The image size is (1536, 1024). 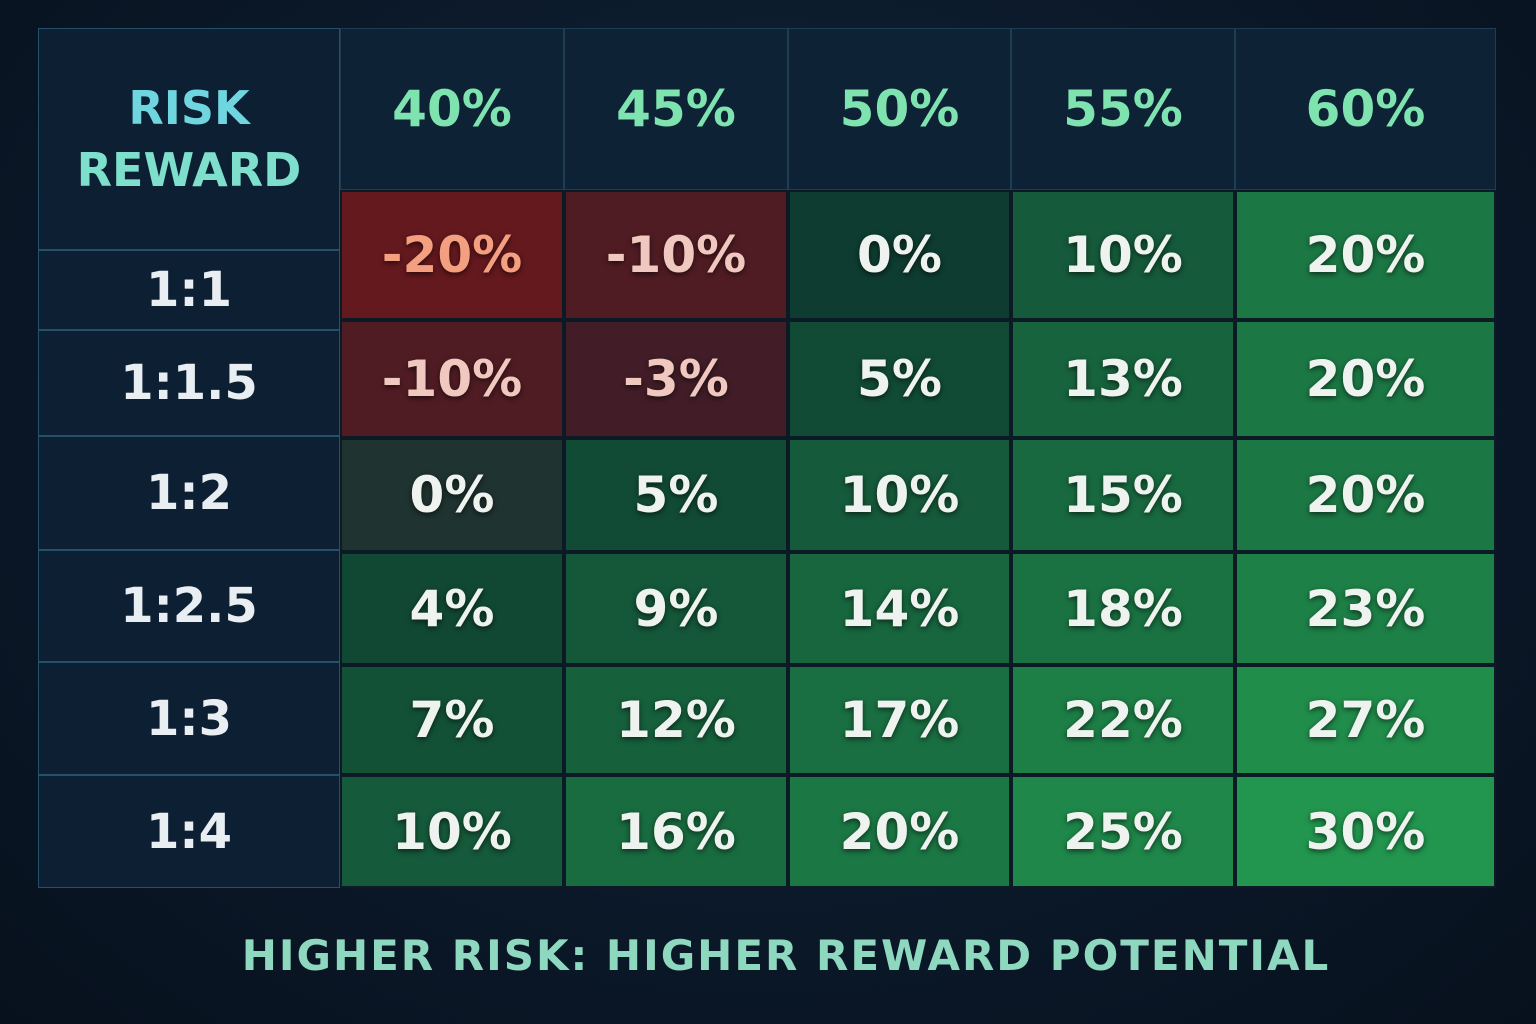 What do you see at coordinates (1123, 608) in the screenshot?
I see `value-cell: 18%` at bounding box center [1123, 608].